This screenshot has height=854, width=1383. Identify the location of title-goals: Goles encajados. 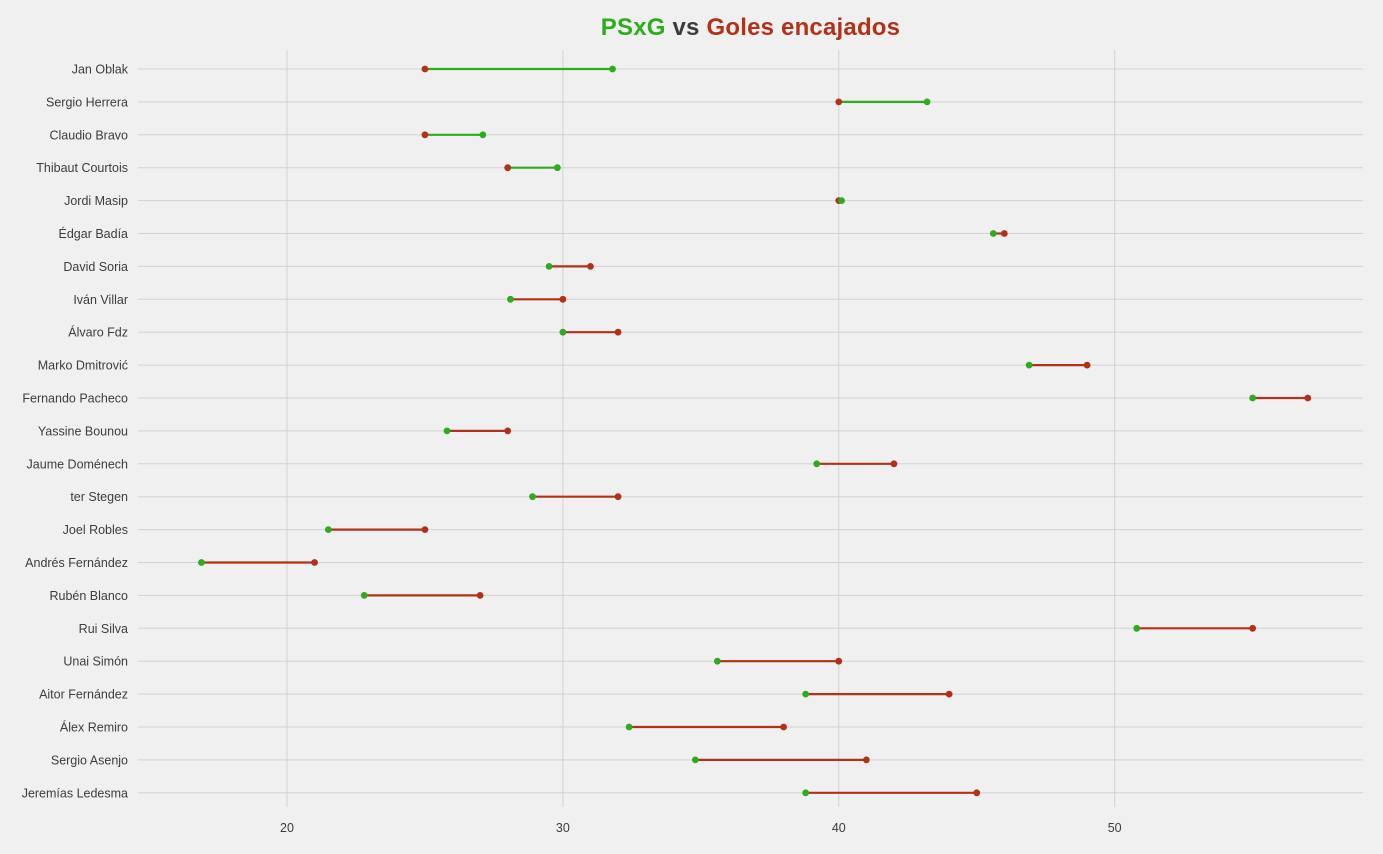
(803, 27).